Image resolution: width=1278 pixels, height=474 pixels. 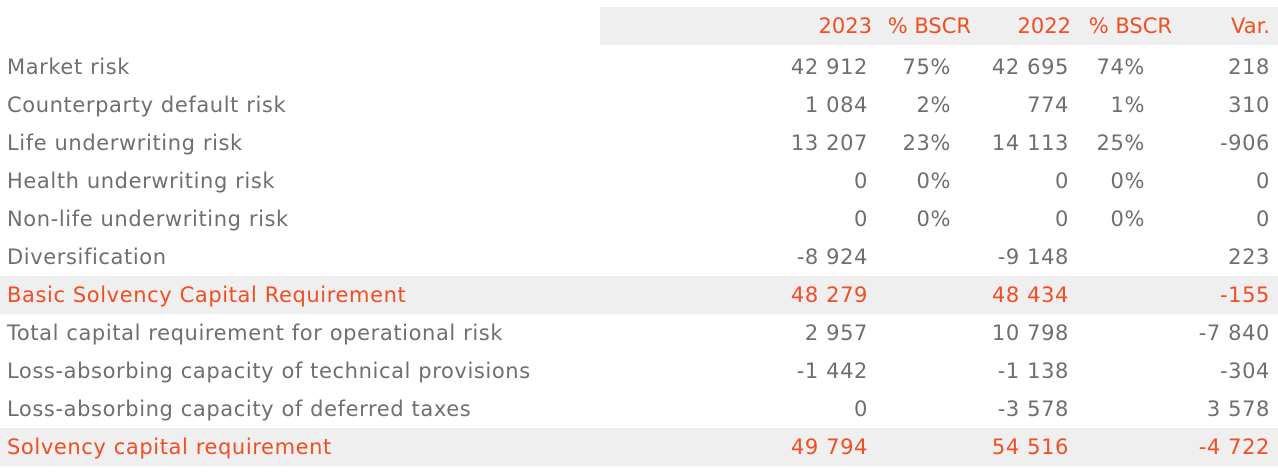 What do you see at coordinates (1030, 295) in the screenshot?
I see `row-value-2022: 48 434` at bounding box center [1030, 295].